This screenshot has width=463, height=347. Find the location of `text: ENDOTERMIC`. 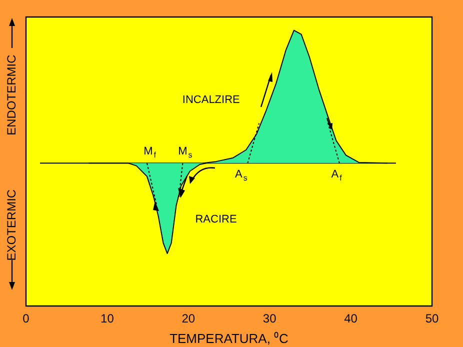

text: ENDOTERMIC is located at coordinates (11, 95).